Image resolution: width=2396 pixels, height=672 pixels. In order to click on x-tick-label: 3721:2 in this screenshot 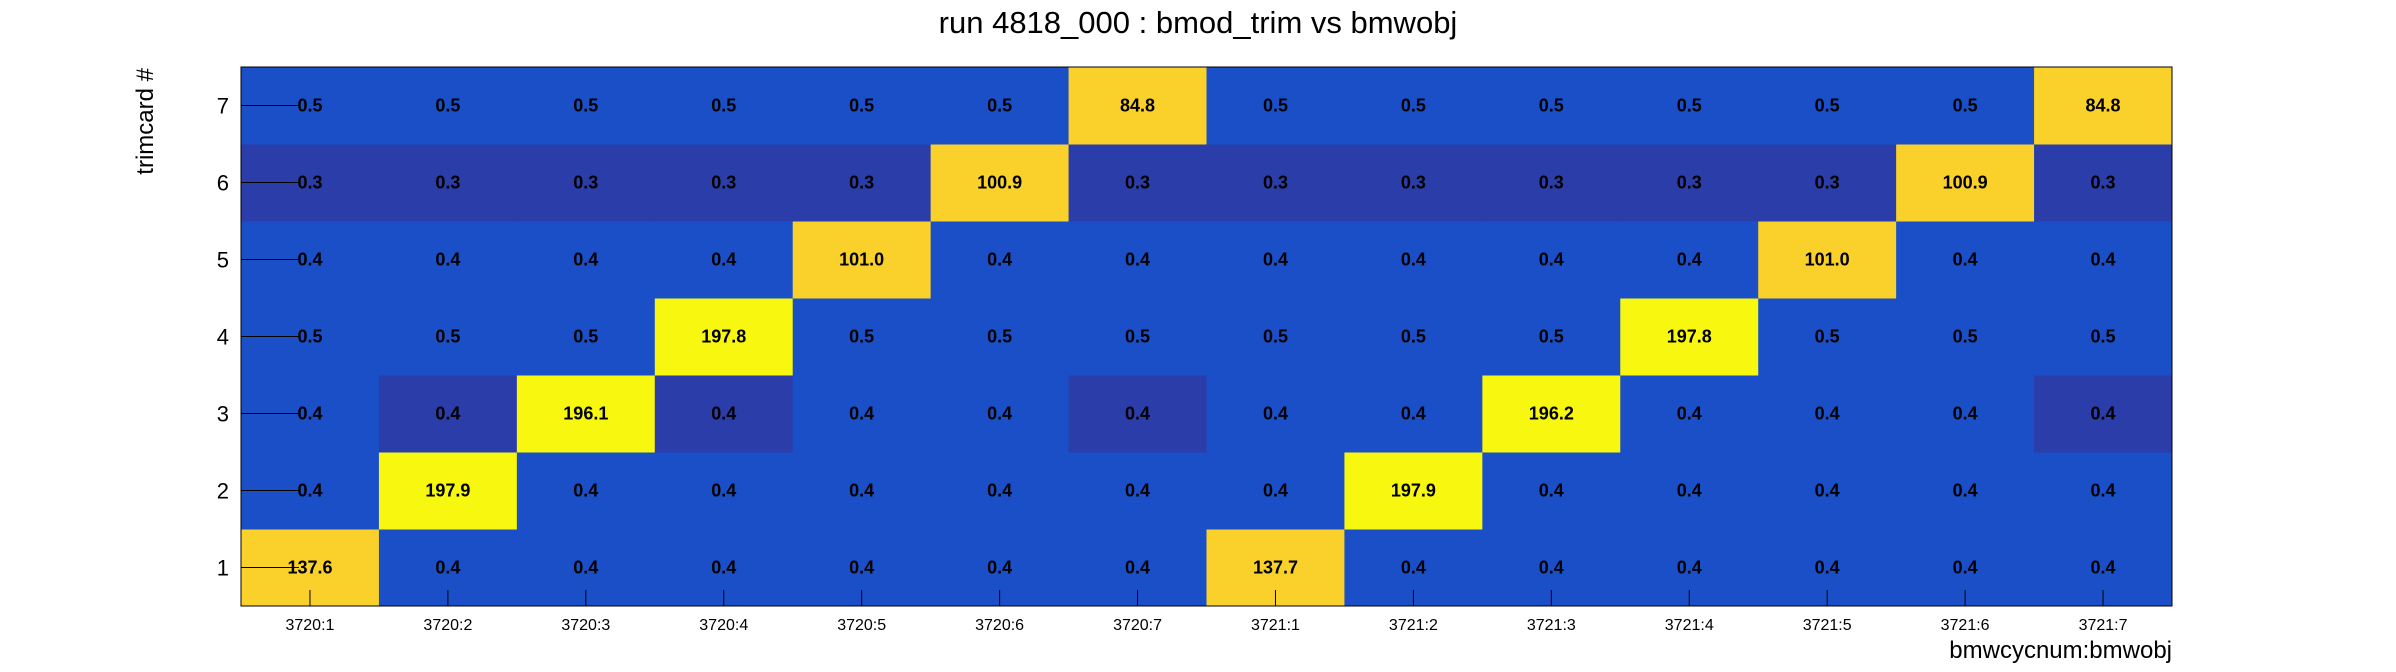, I will do `click(1413, 625)`.